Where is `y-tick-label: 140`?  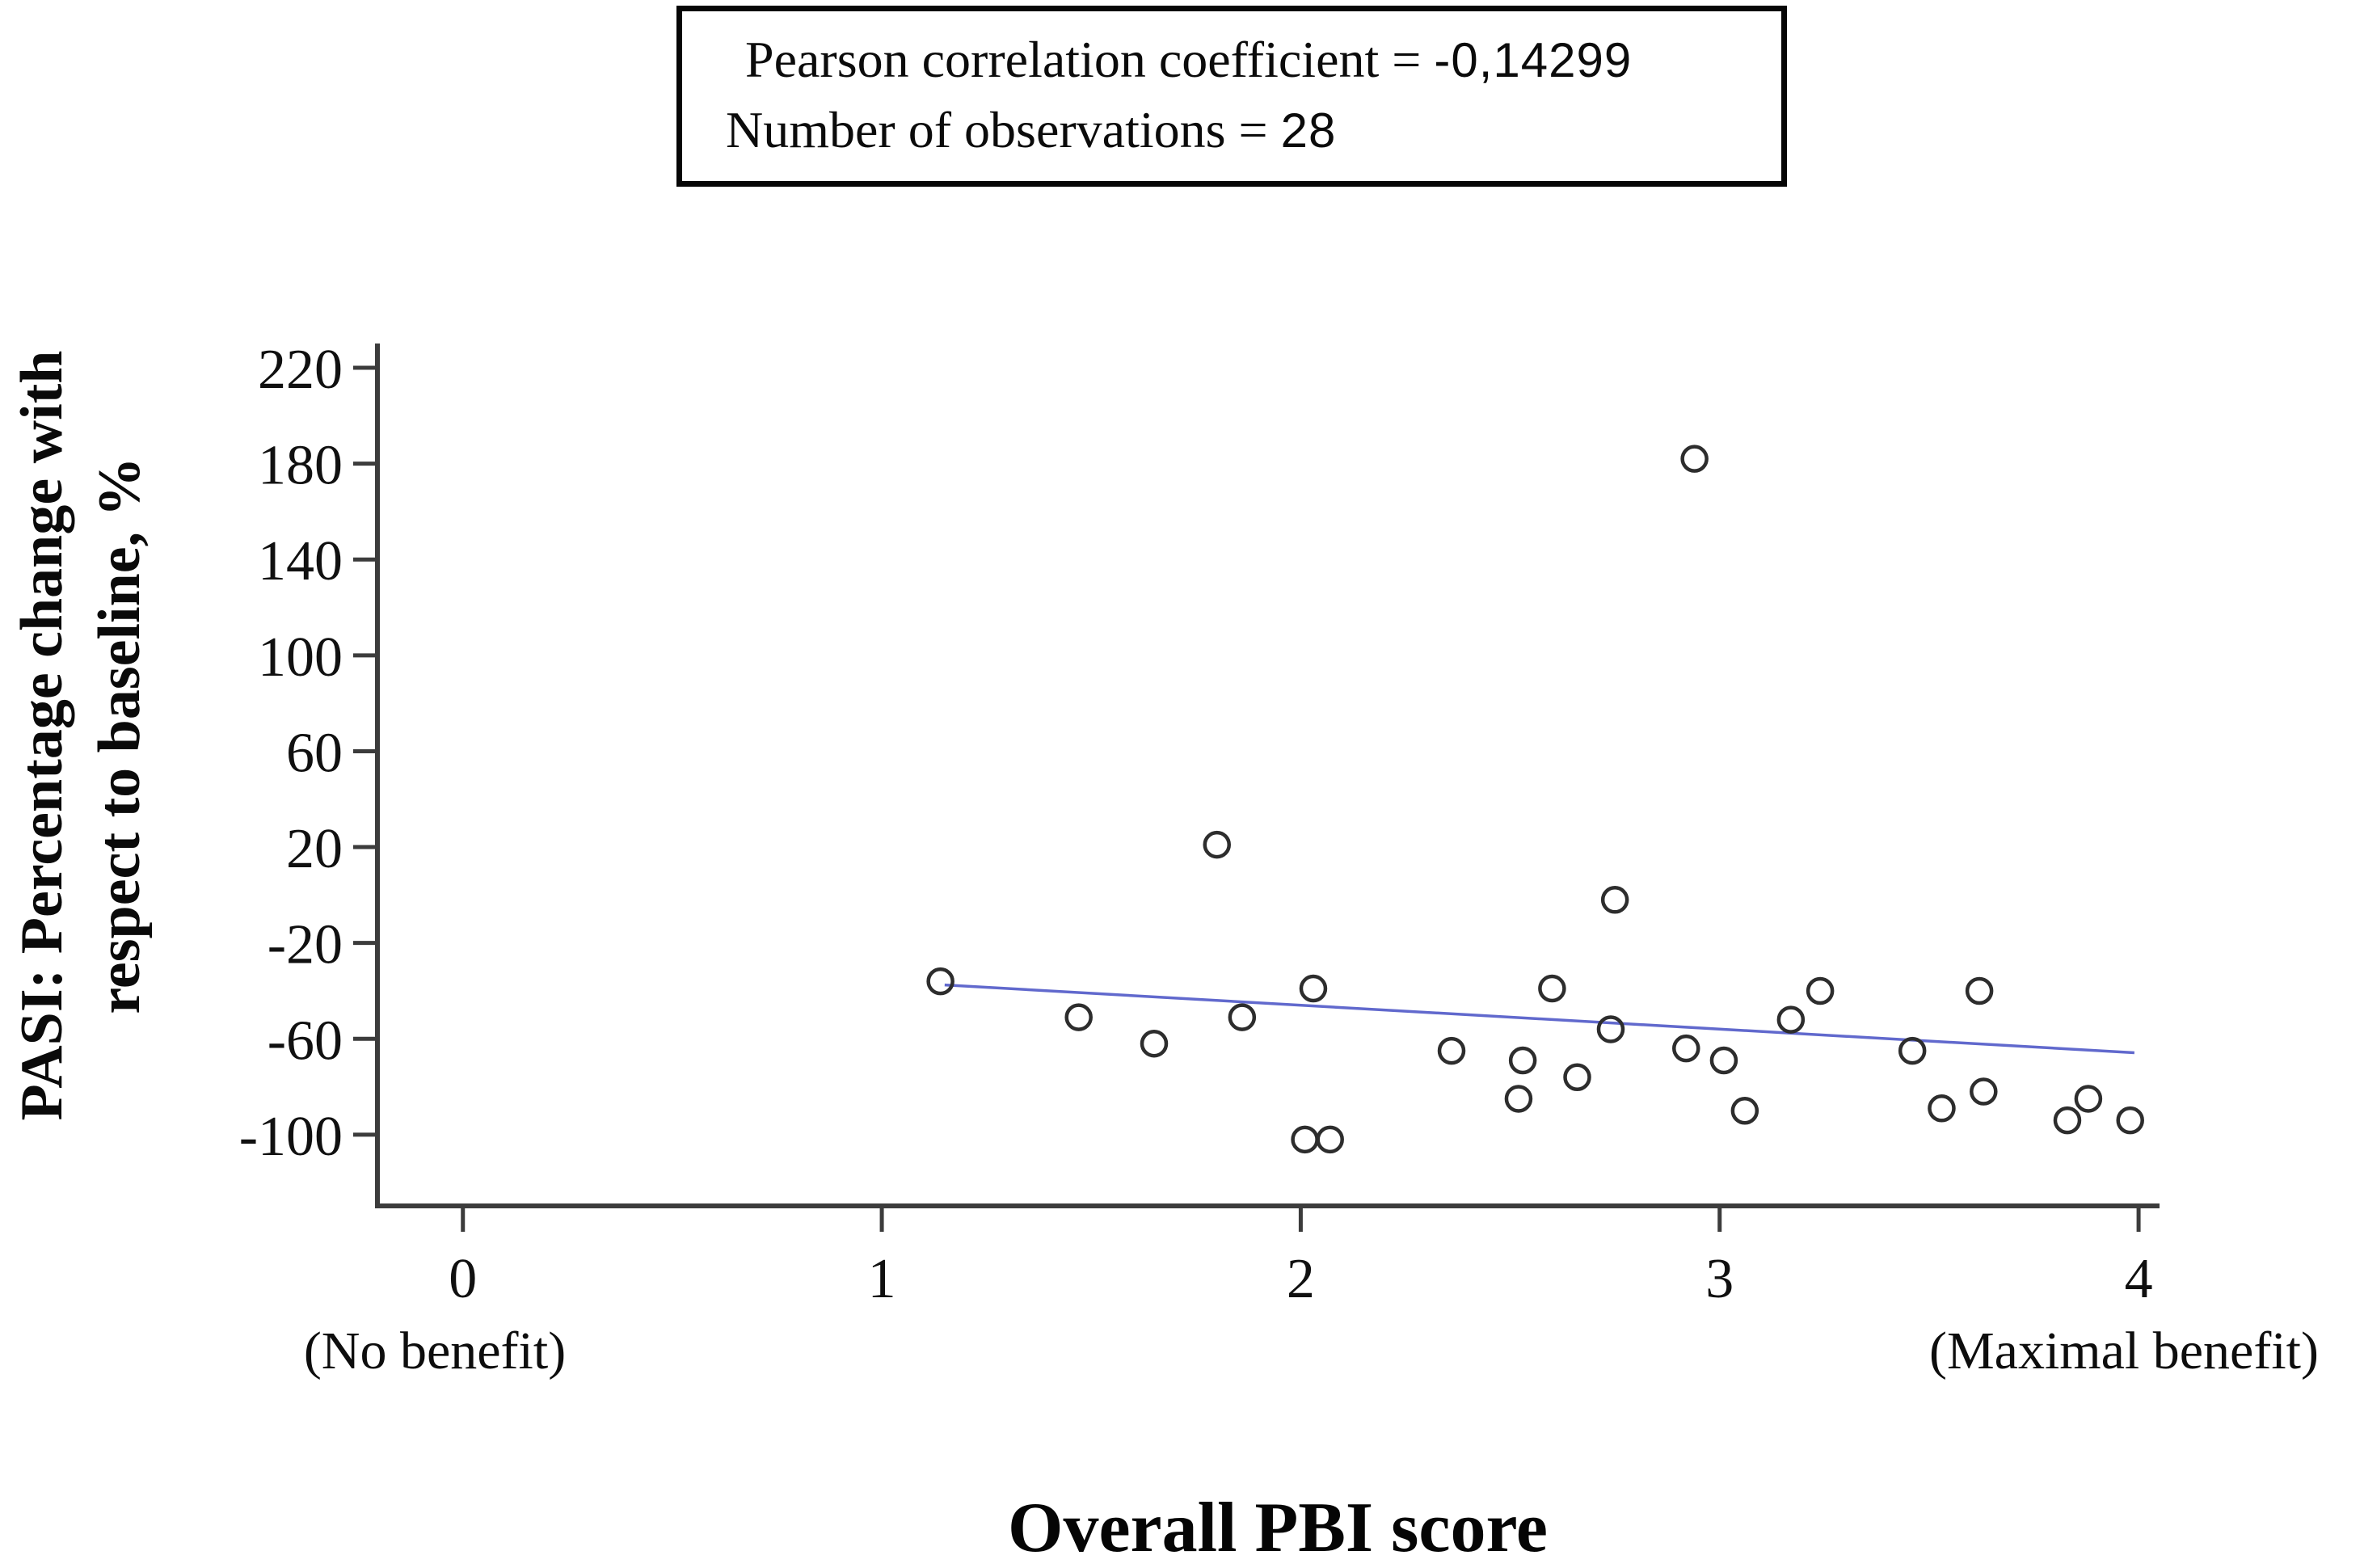
y-tick-label: 140 is located at coordinates (300, 561).